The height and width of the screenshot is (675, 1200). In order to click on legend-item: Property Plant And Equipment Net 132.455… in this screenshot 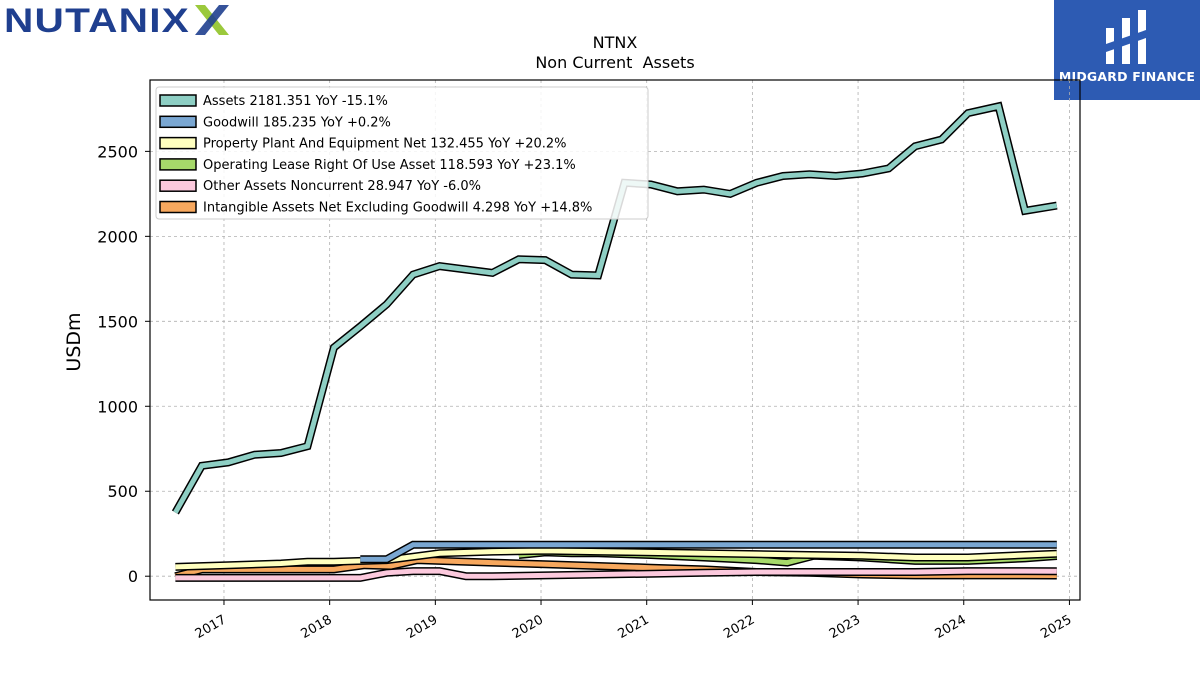, I will do `click(363, 144)`.